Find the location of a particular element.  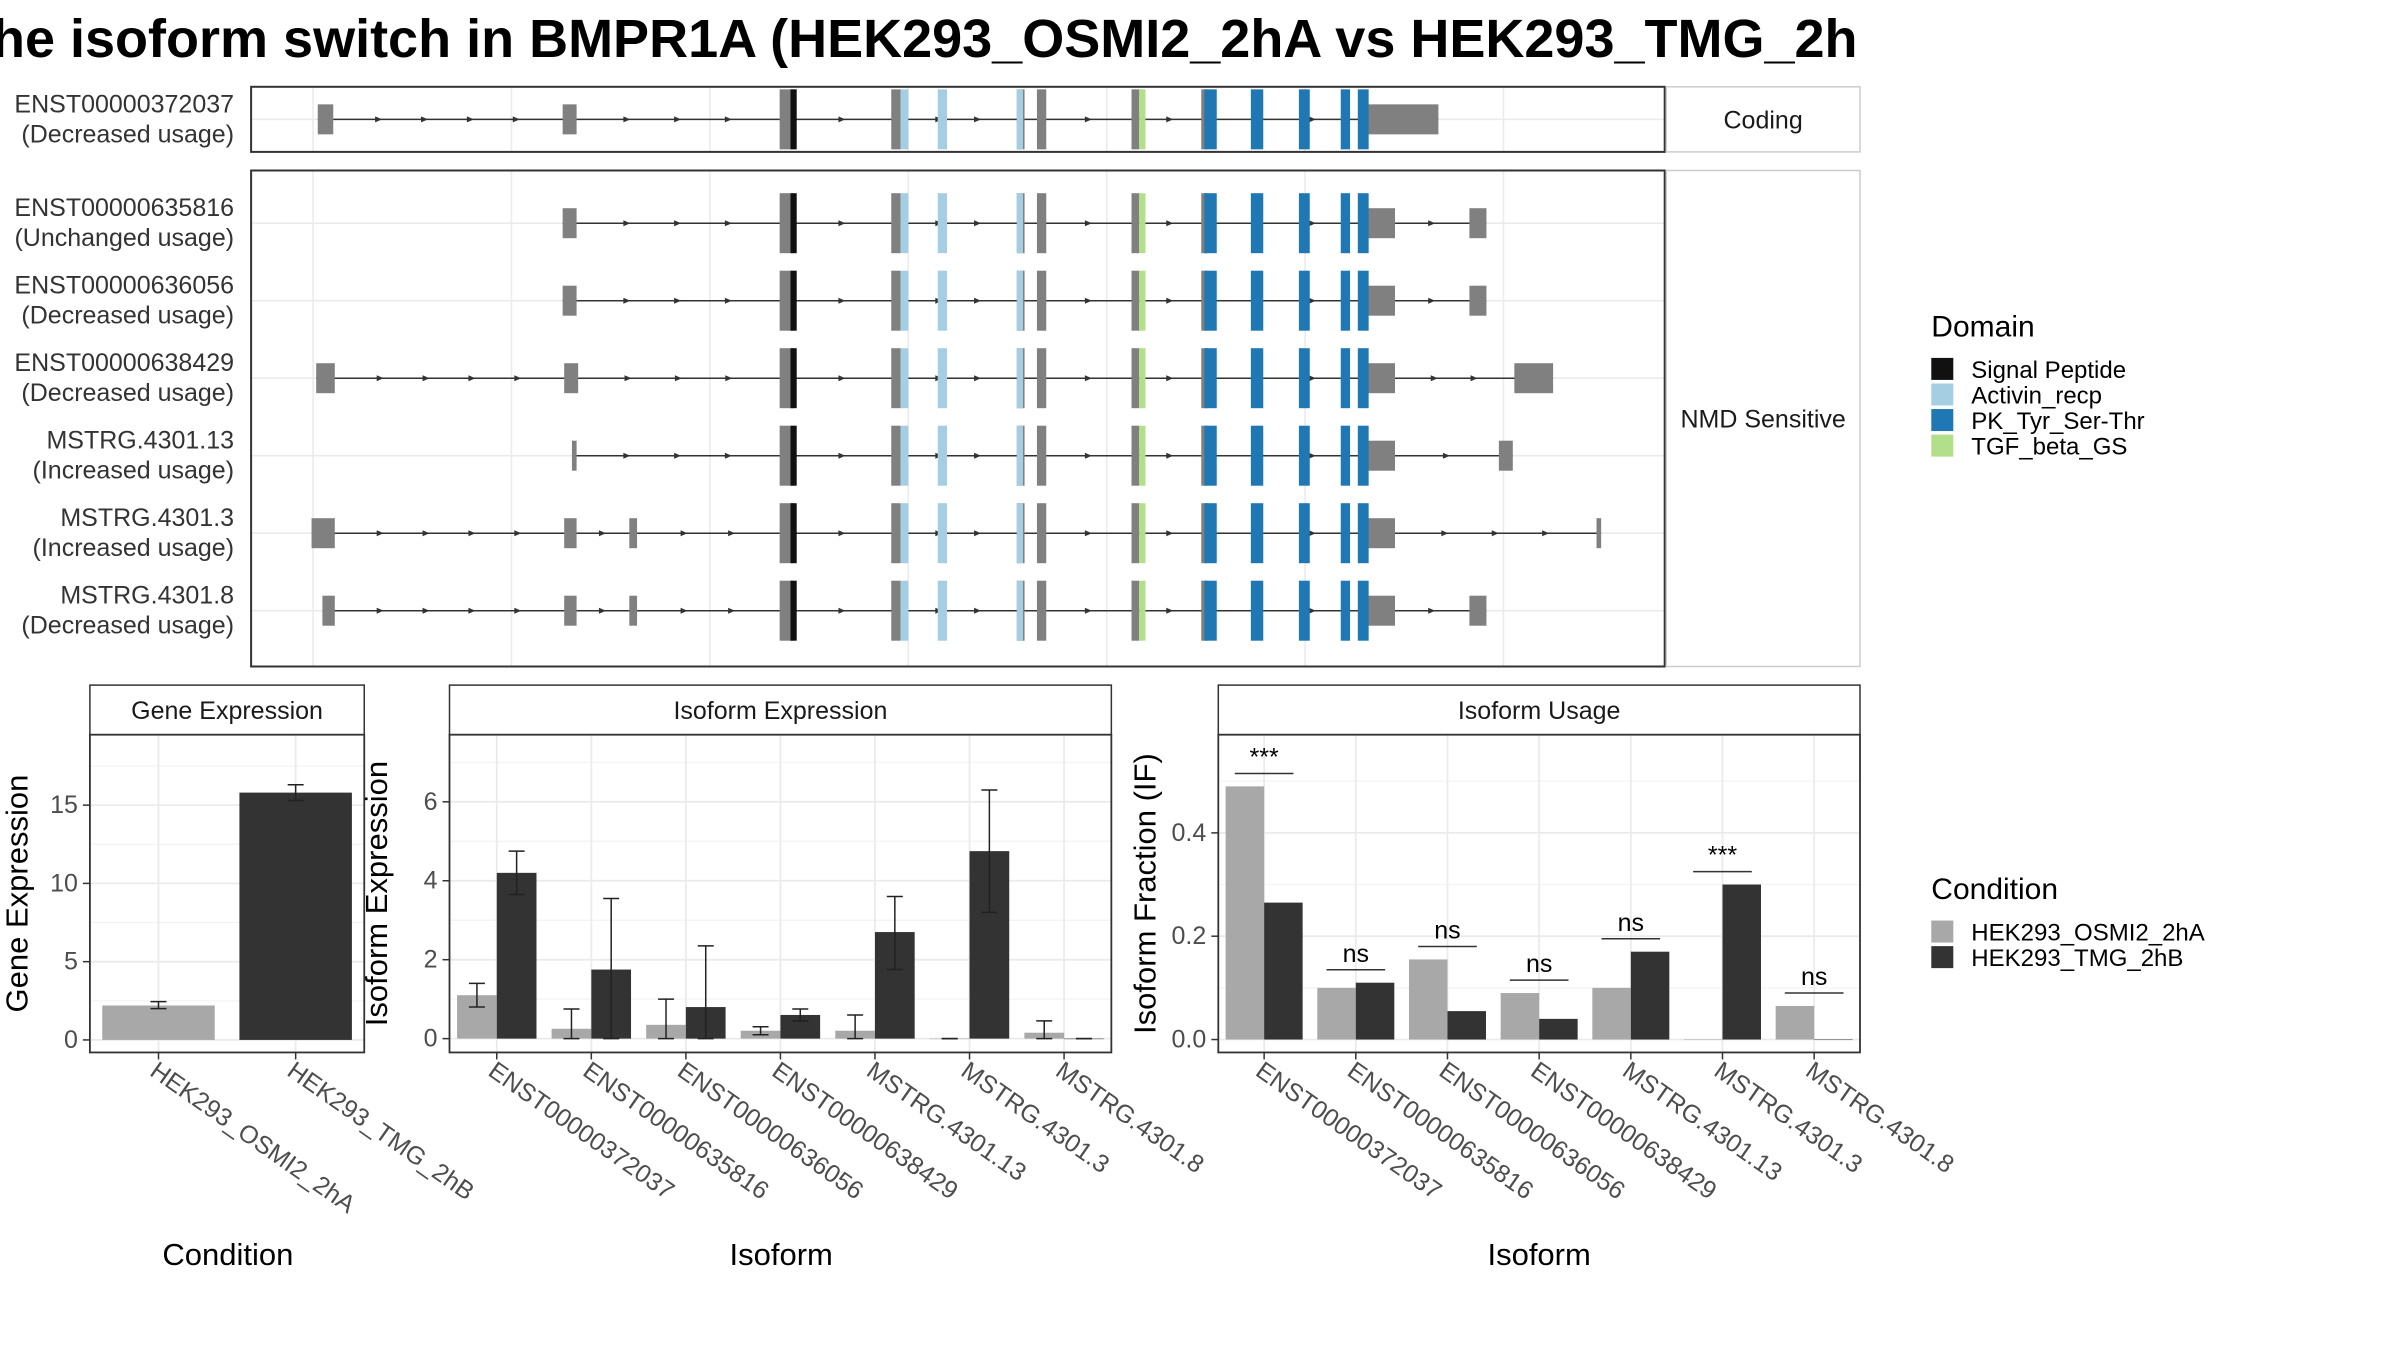

x-axis-title: Isoform is located at coordinates (781, 1254).